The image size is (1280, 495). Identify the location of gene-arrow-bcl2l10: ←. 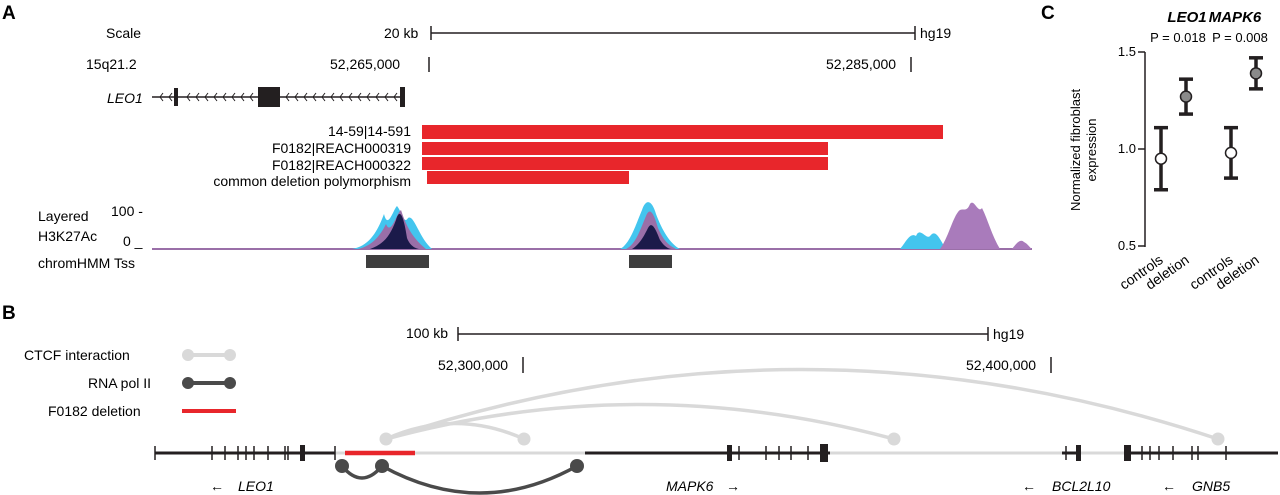
(1029, 486).